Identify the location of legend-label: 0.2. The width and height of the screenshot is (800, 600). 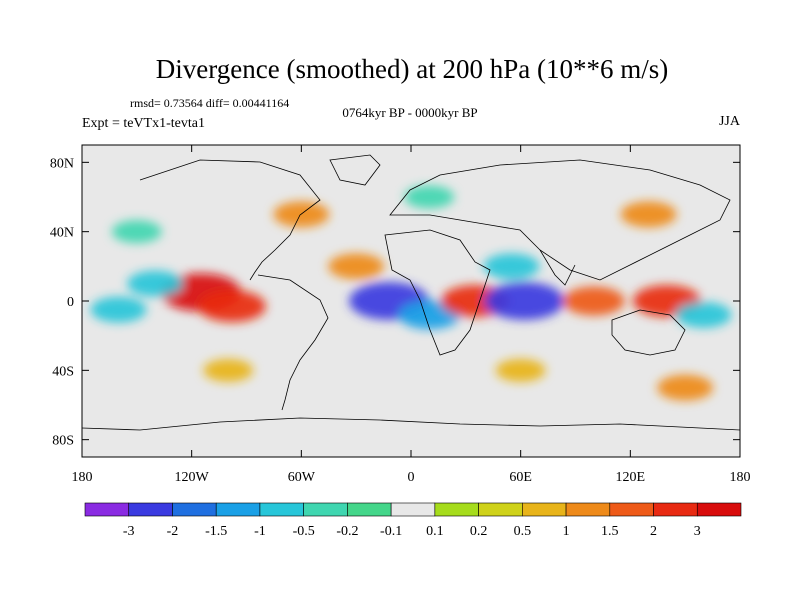
(479, 531).